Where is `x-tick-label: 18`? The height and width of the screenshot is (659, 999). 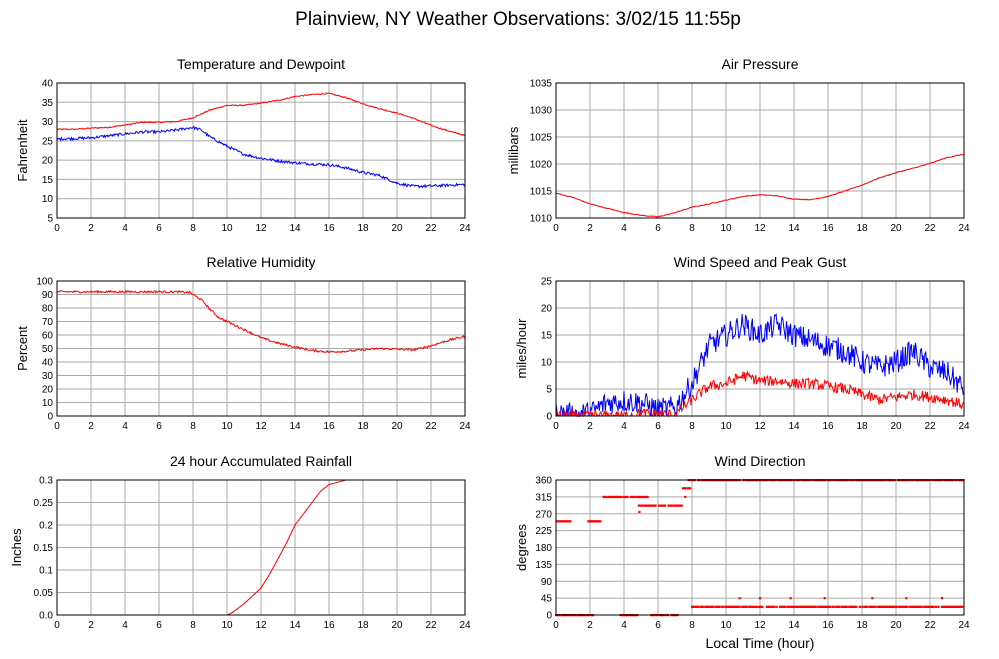 x-tick-label: 18 is located at coordinates (862, 426).